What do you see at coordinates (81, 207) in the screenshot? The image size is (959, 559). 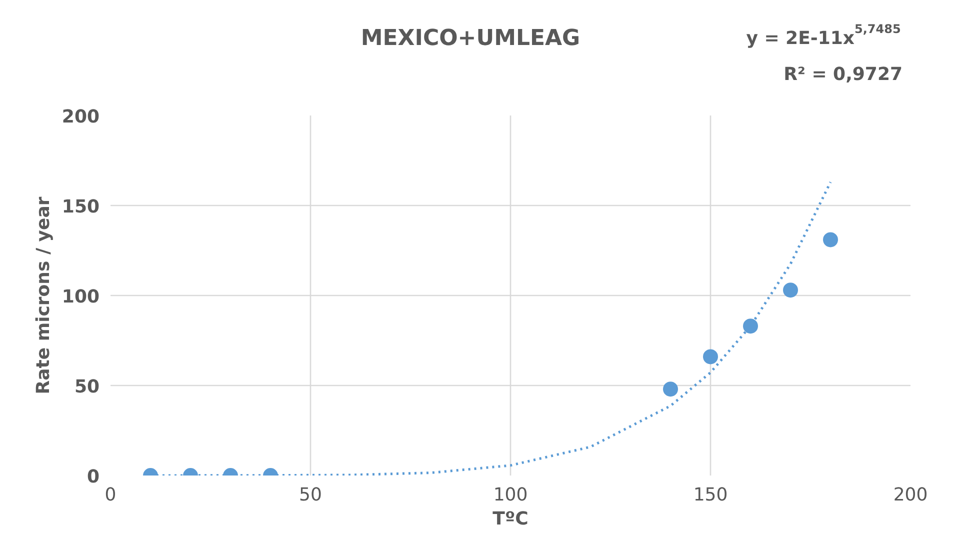 I see `y-tick-label: 150` at bounding box center [81, 207].